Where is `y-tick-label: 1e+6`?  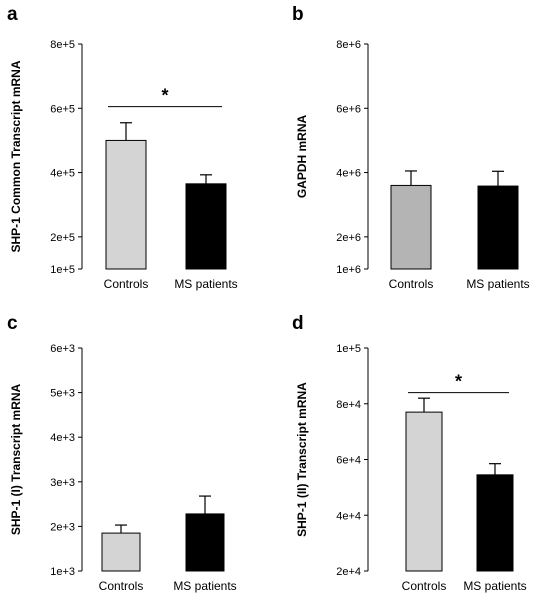
y-tick-label: 1e+6 is located at coordinates (348, 270).